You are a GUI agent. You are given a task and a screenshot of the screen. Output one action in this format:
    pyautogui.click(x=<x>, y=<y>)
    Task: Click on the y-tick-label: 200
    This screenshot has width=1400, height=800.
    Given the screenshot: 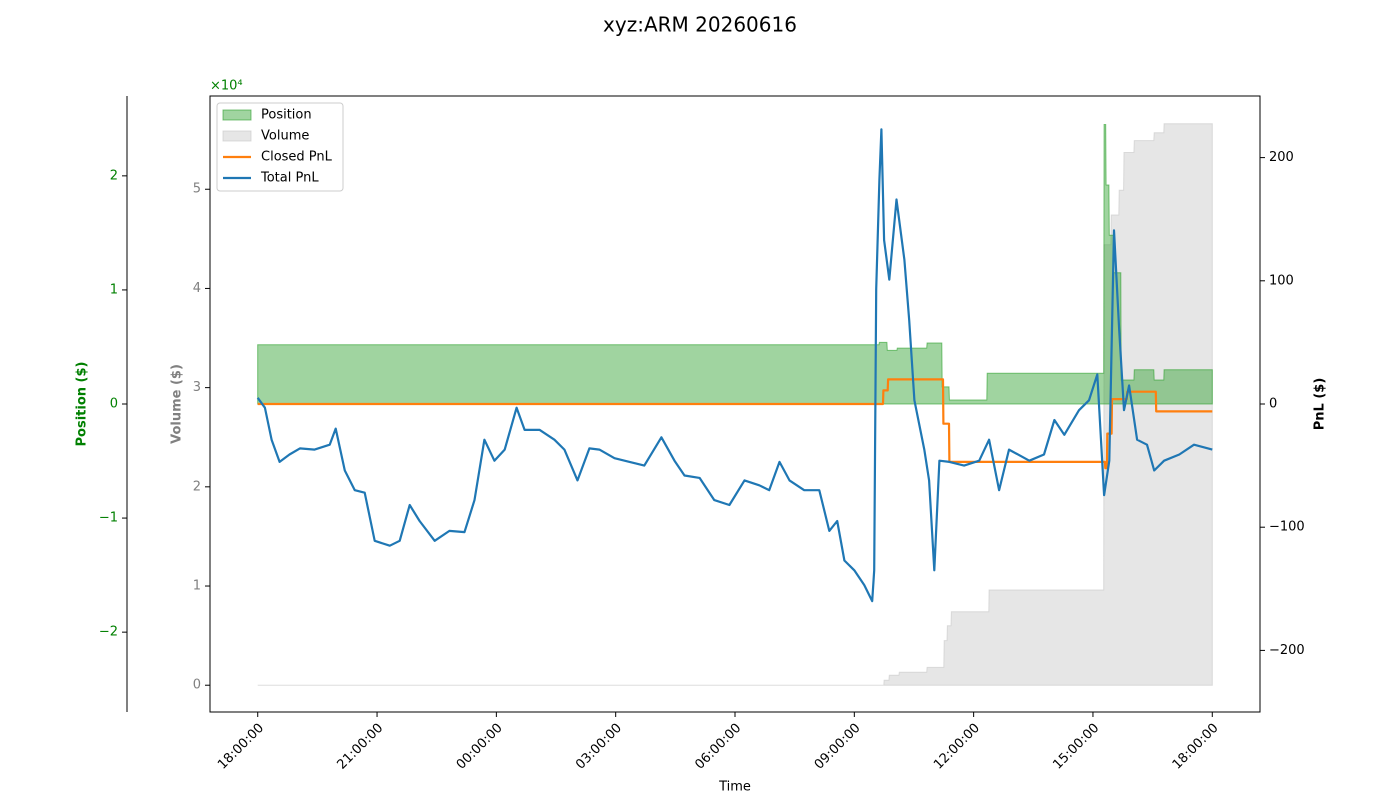 What is the action you would take?
    pyautogui.click(x=1281, y=157)
    